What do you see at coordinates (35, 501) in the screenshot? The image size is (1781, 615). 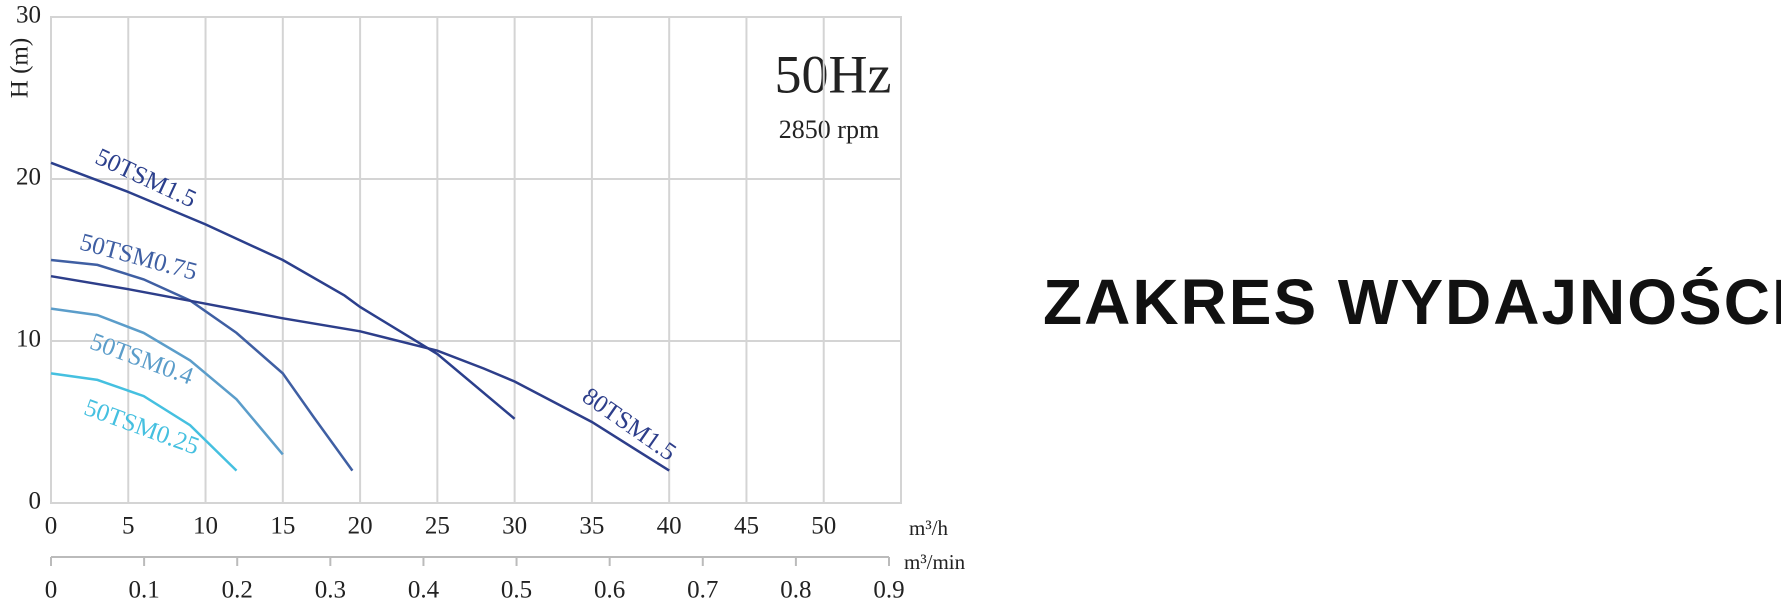 I see `y-tick-label: 0` at bounding box center [35, 501].